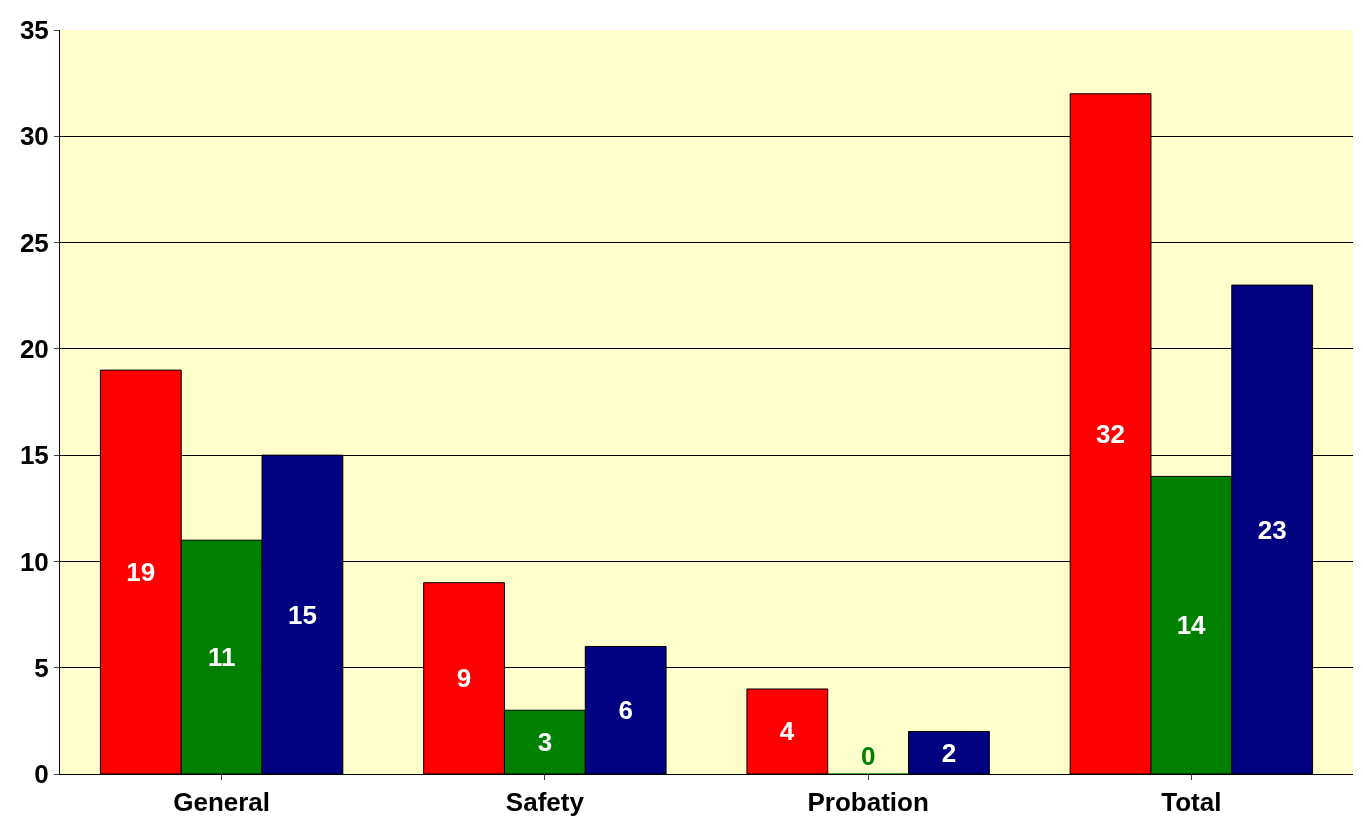 The width and height of the screenshot is (1363, 827). Describe the element at coordinates (787, 731) in the screenshot. I see `data-label: 4` at that location.